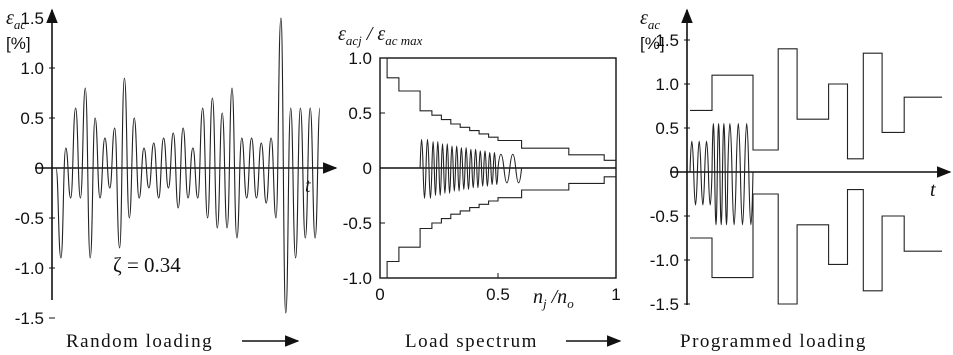  I want to click on p1-ytick-label: -1.0, so click(29, 268).